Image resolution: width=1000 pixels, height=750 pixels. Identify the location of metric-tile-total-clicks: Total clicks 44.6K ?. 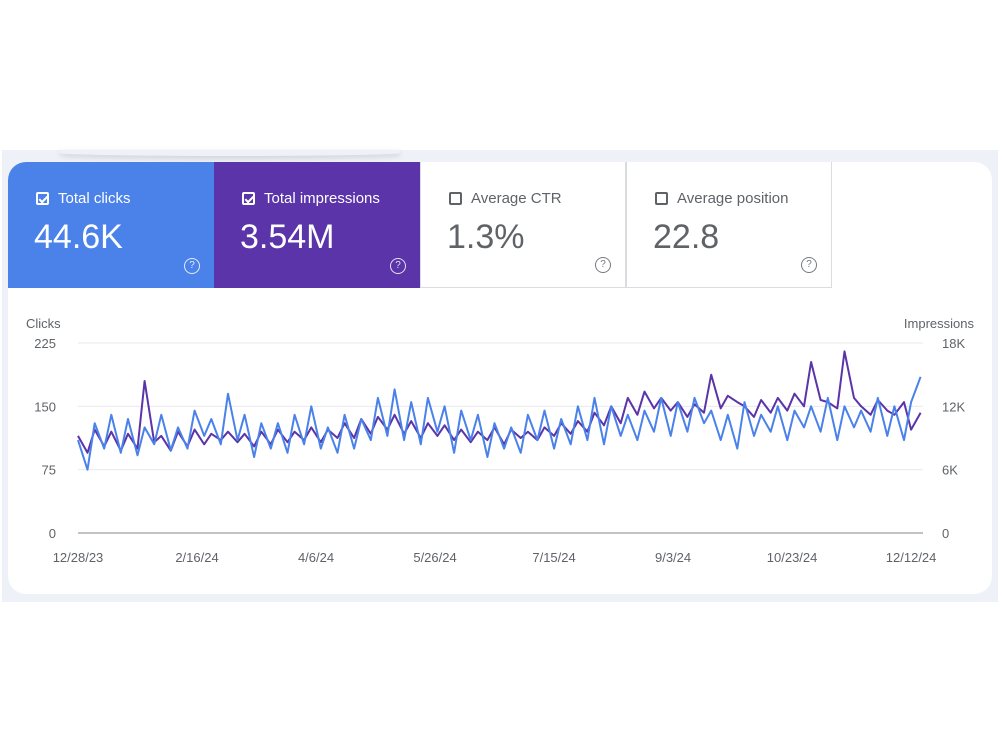
(111, 225).